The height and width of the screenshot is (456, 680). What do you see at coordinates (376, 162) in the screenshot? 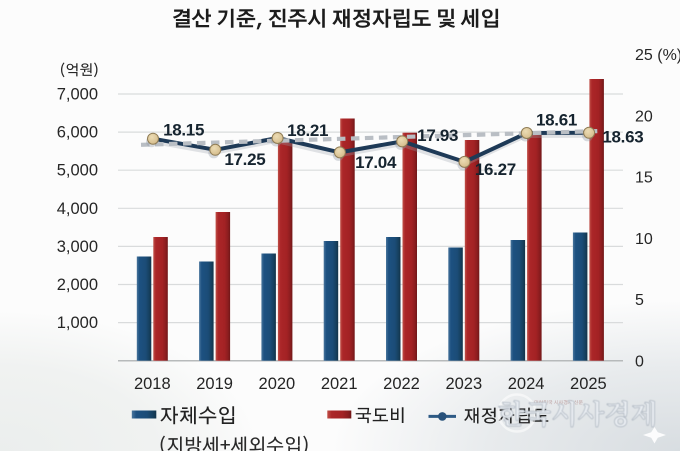
I see `svg-text: 17.04` at bounding box center [376, 162].